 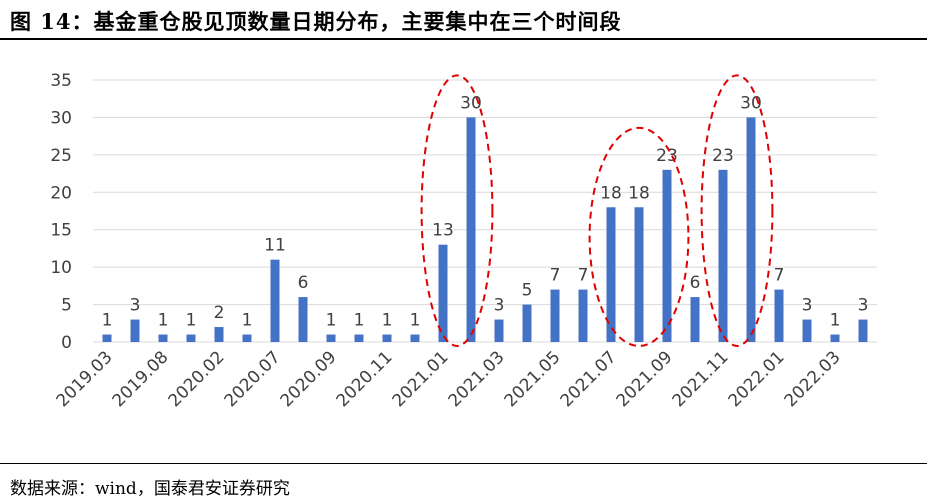 What do you see at coordinates (463, 39) in the screenshot?
I see `title-divider` at bounding box center [463, 39].